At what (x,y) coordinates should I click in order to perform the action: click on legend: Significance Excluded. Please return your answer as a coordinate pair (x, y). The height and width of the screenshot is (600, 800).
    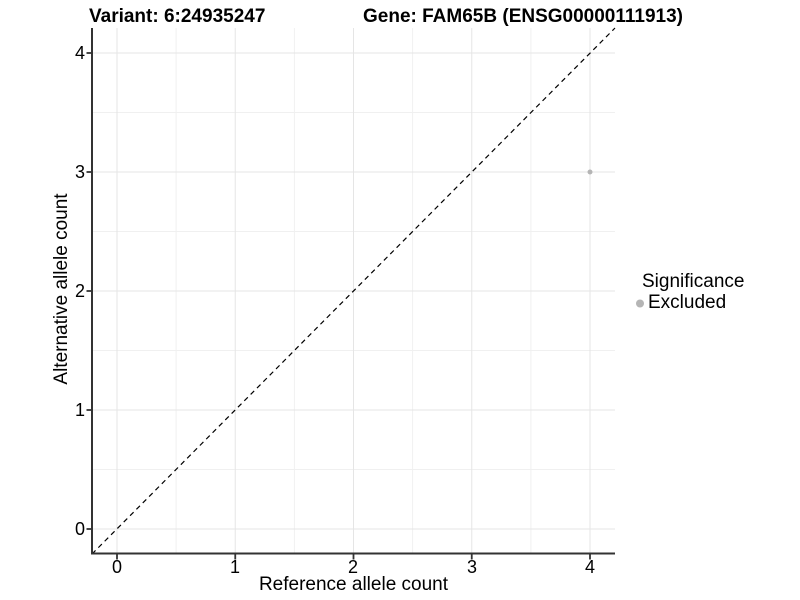
    Looking at the image, I should click on (688, 292).